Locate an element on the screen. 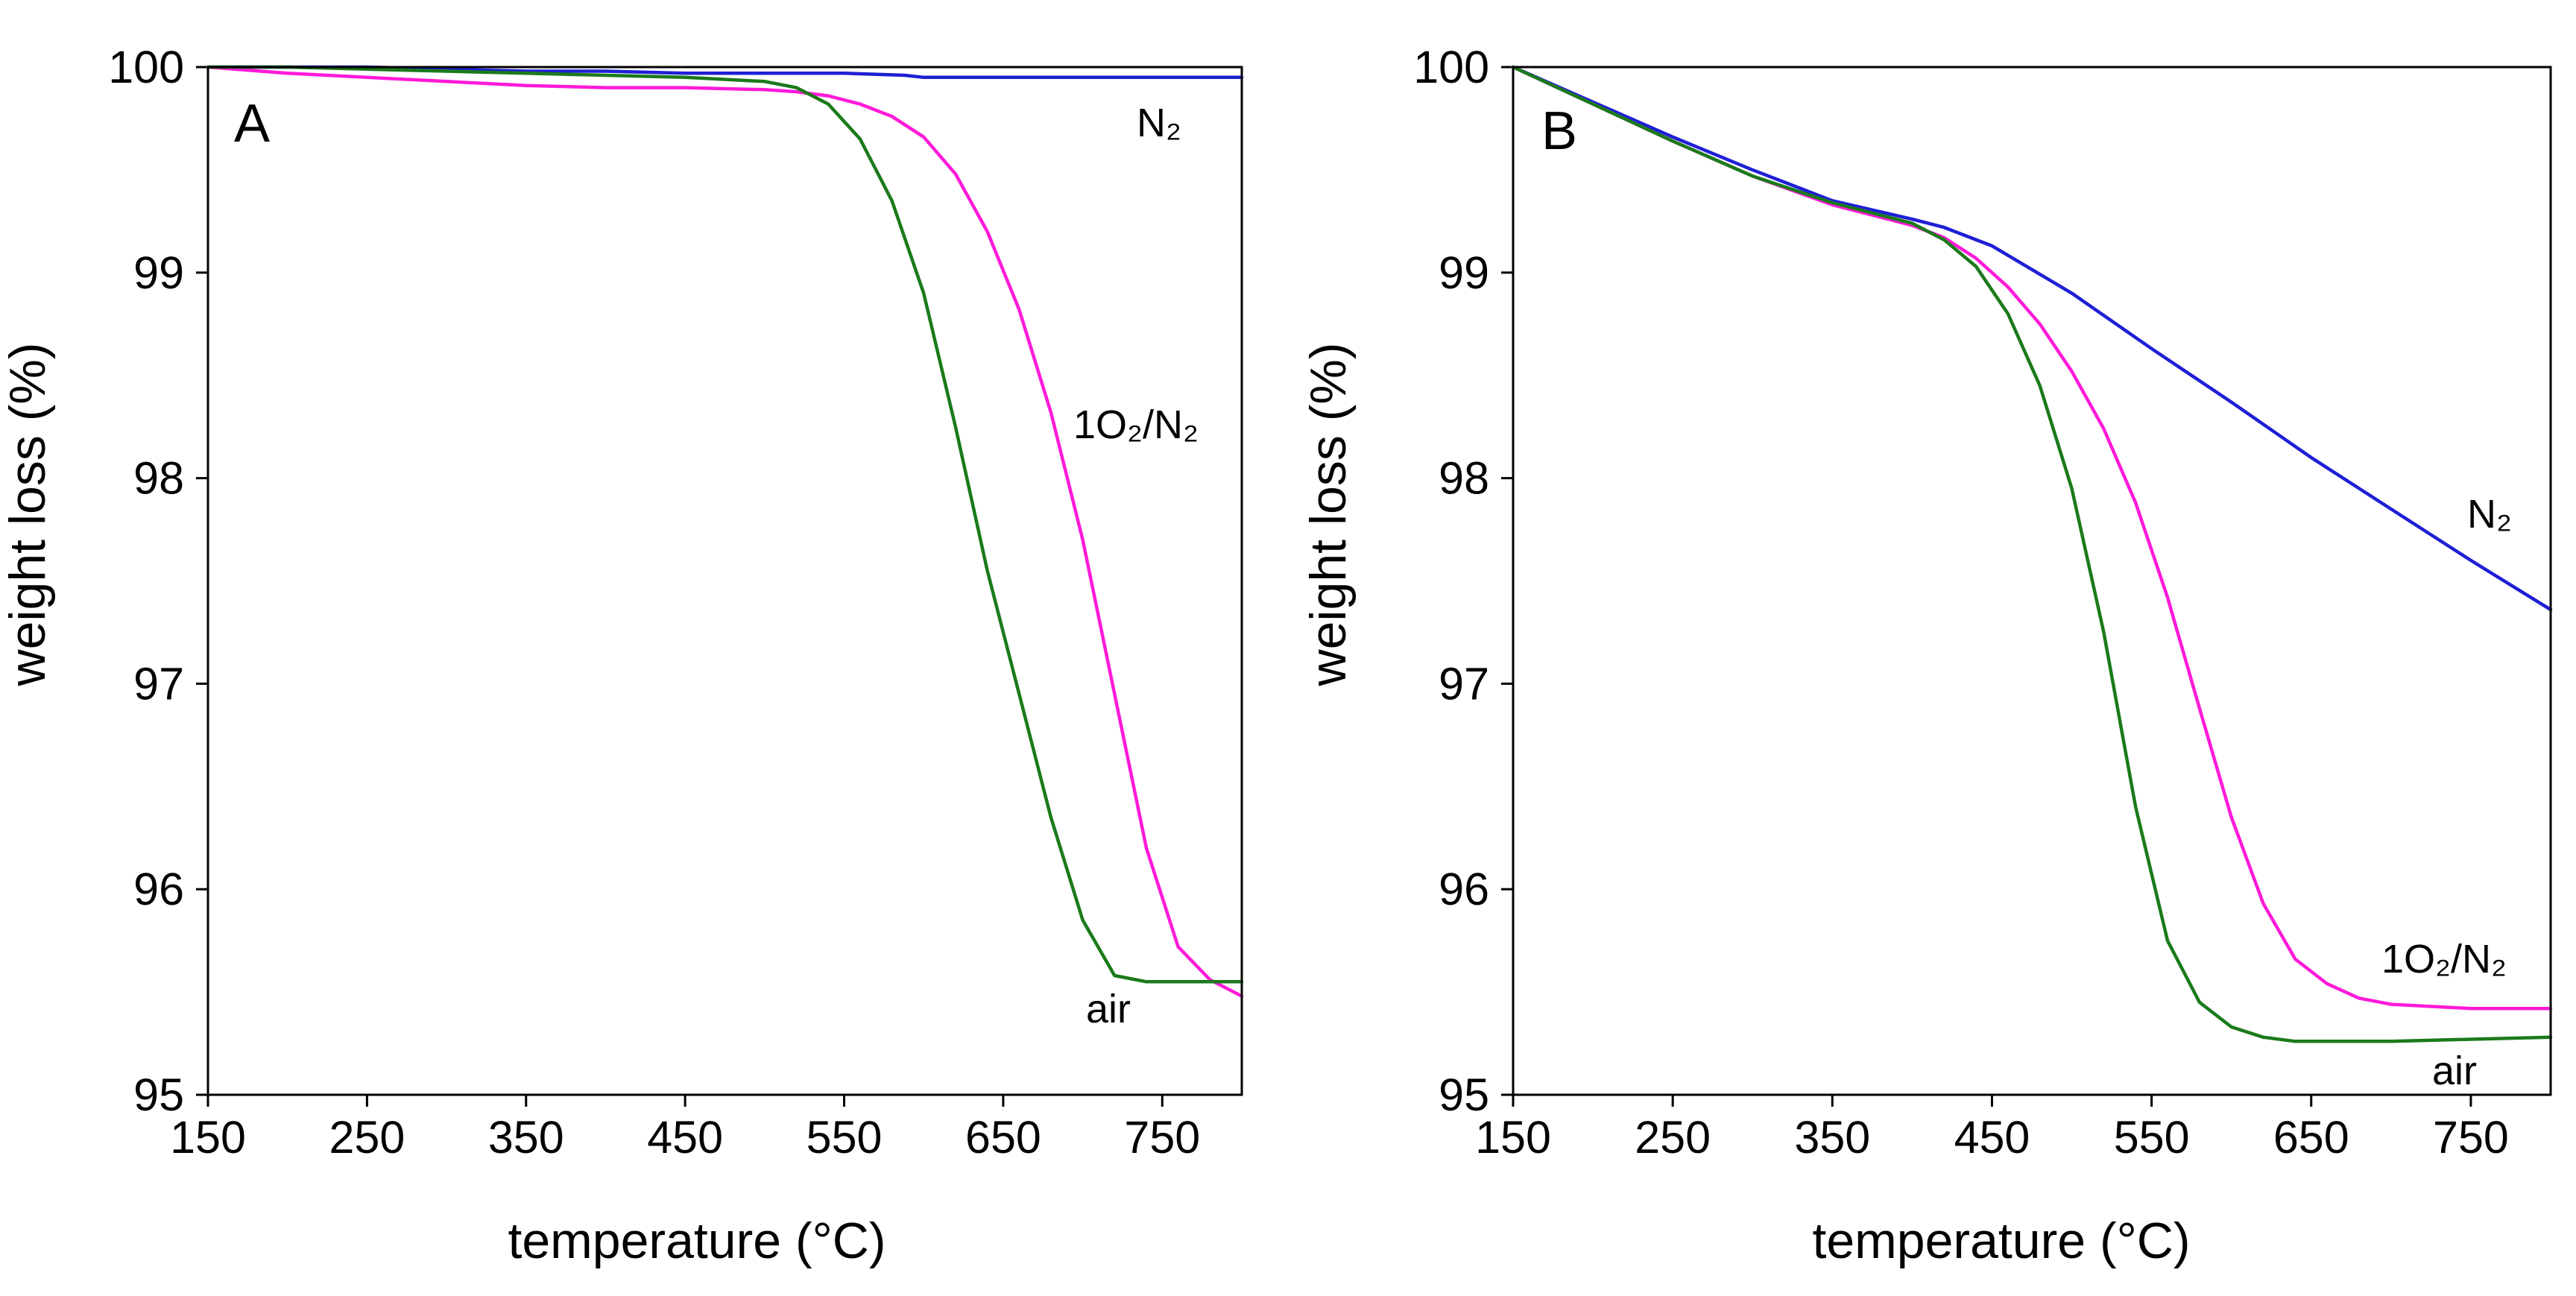 This screenshot has width=2576, height=1296. panel-b-air-label: air is located at coordinates (2454, 1071).